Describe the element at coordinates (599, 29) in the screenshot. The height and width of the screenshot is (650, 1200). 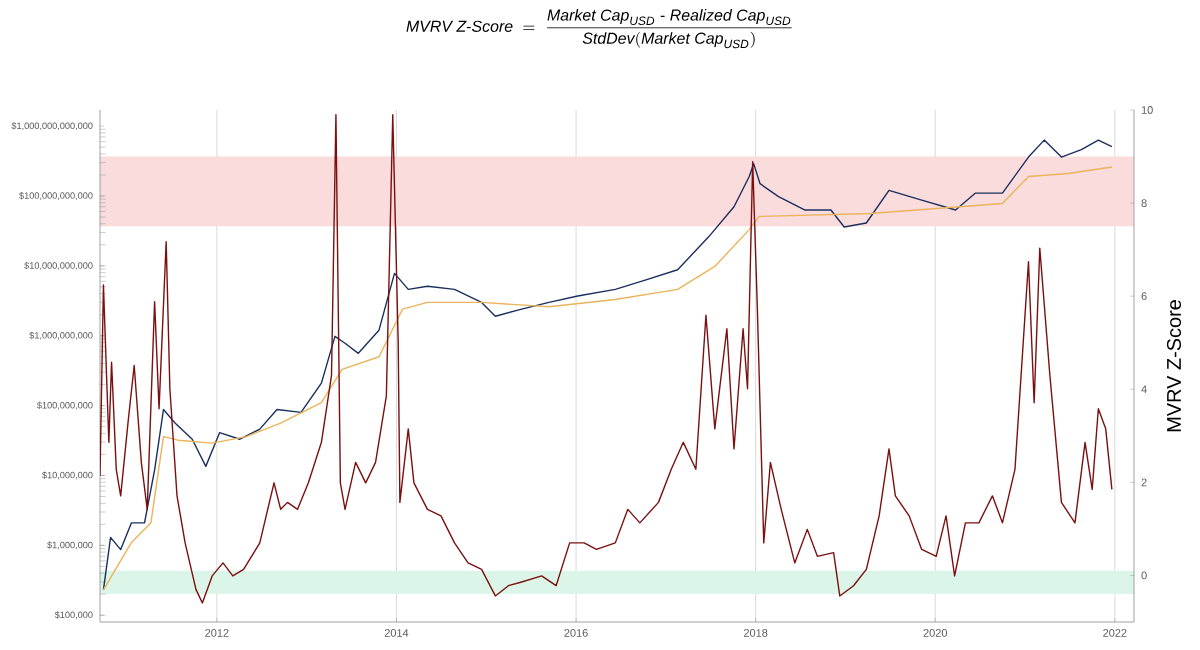
I see `chart-title: $\mathit{MVRV\ Z\mbox{-}Score}\ =\ \frac{\mathit{Market\ Cap}_{\mathit{USD}}\mbox{ - }\mathit{Realized\ Cap}_{\mathit{USD}}}{\mathit{StdDev}(\mathit{Market\ Cap}_{\mathit{USD}})}$` at that location.